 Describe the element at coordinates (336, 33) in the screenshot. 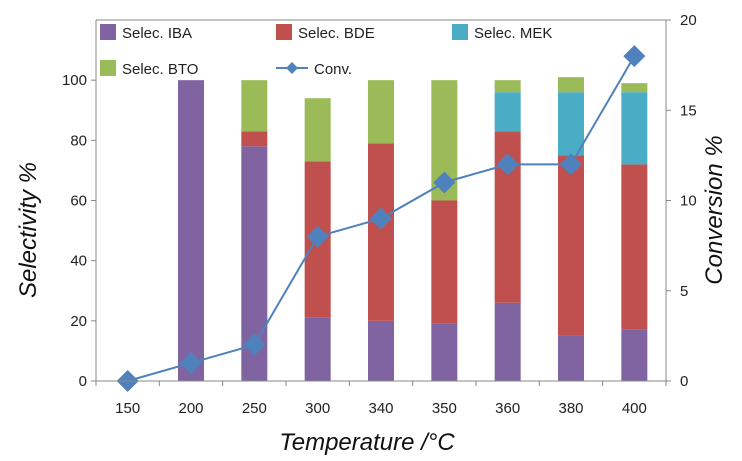

I see `legend-label-selec-bde: Selec. BDE` at that location.